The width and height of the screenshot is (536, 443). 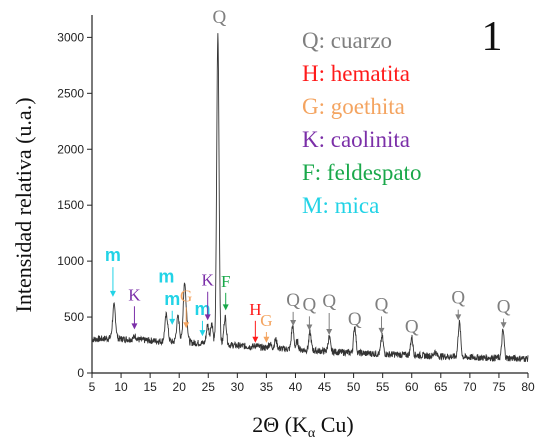 I want to click on x-axis-label: 2Θ (Kα Cu), so click(x=302, y=426).